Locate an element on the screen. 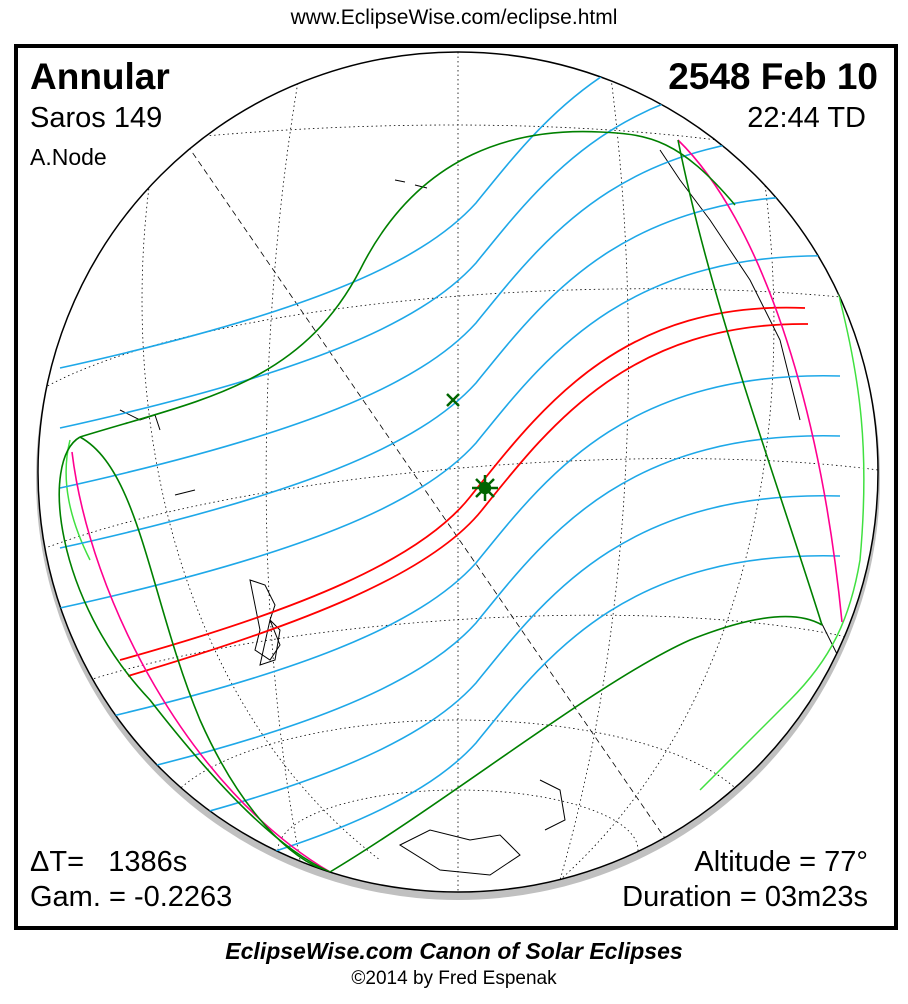 The width and height of the screenshot is (908, 1004). greatest-eclipse-star-icon is located at coordinates (485, 488).